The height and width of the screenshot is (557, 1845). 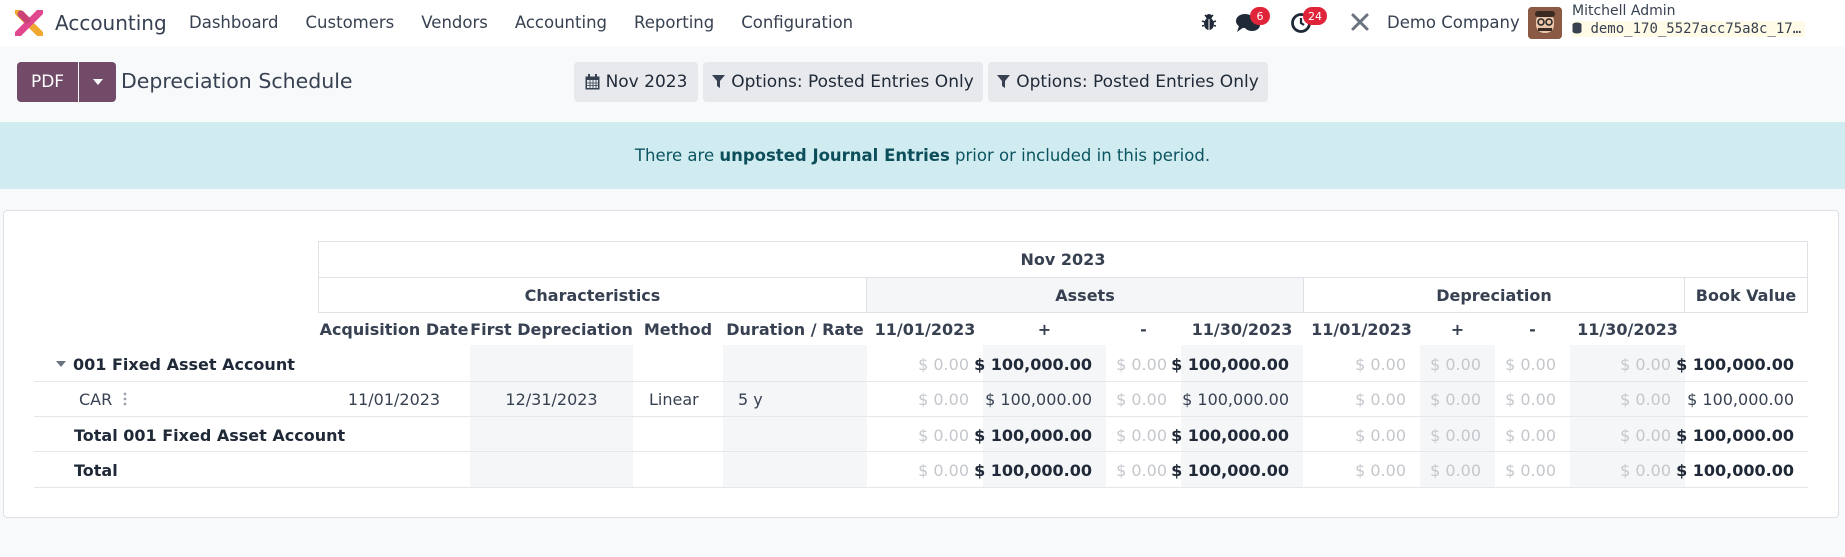 What do you see at coordinates (1209, 22) in the screenshot?
I see `bug-icon` at bounding box center [1209, 22].